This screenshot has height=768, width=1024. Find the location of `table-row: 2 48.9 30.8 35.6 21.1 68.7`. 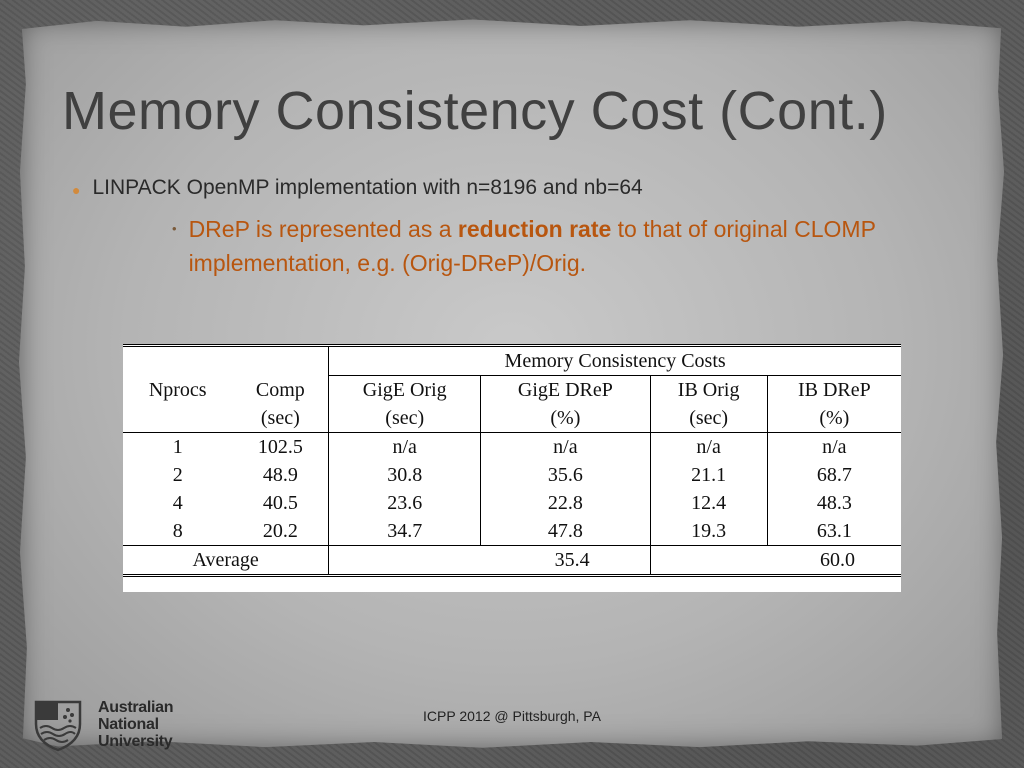

table-row: 2 48.9 30.8 35.6 21.1 68.7 is located at coordinates (512, 475).